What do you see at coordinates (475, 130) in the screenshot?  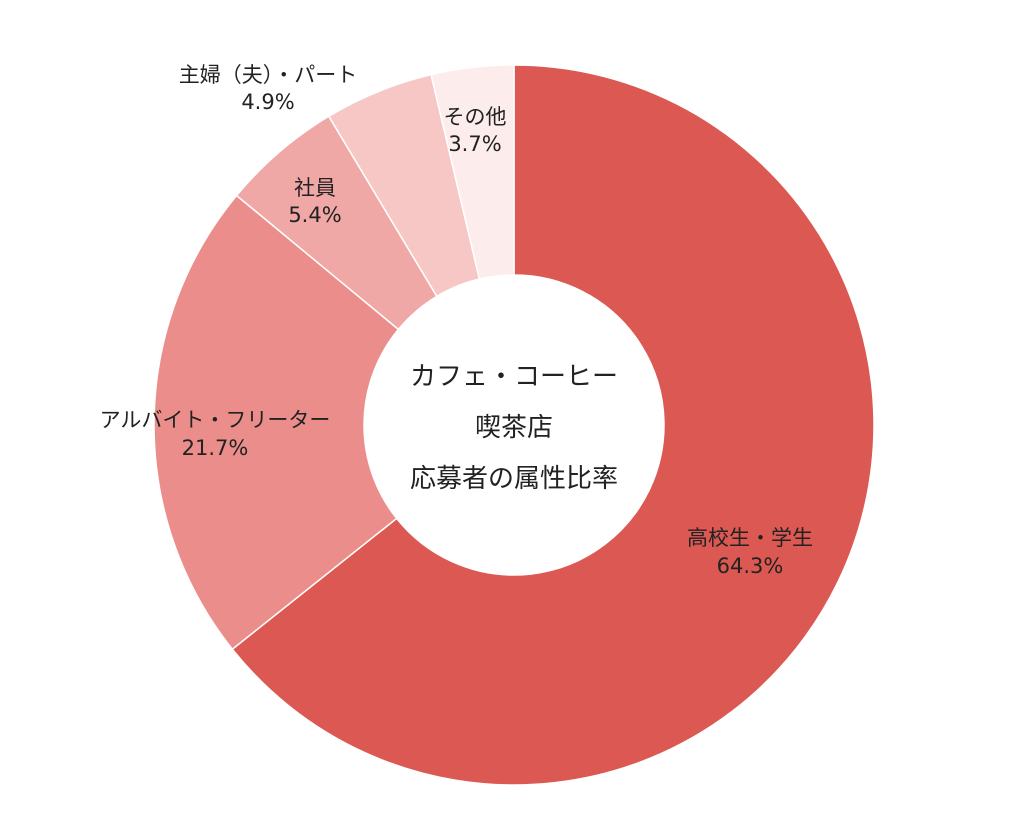 I see `slice-label-other: その他 3.7%` at bounding box center [475, 130].